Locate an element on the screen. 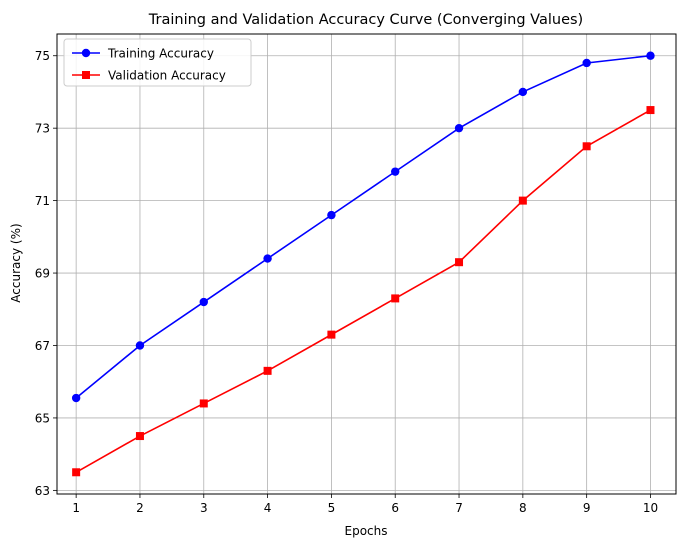 The width and height of the screenshot is (687, 551). y-tick-label: 69 is located at coordinates (42, 274).